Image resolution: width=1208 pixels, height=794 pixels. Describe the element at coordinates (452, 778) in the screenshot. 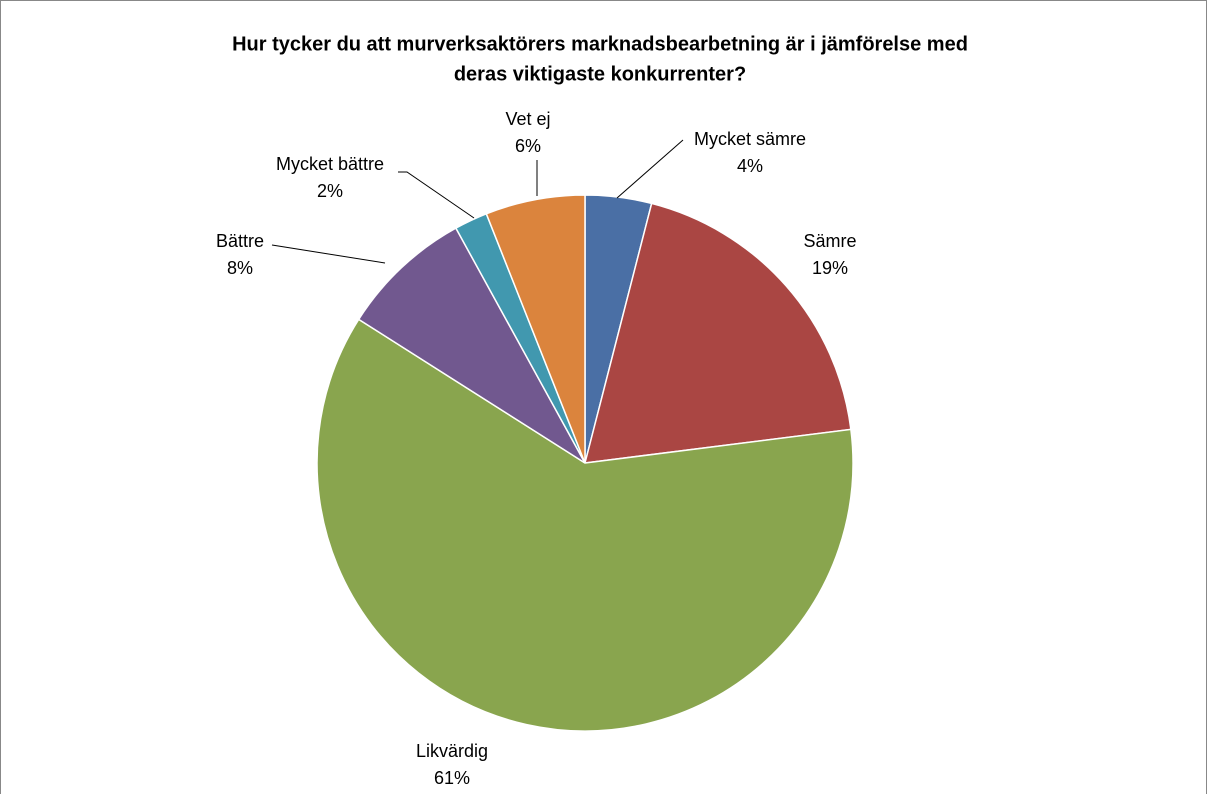

I see `slice-value-label: 61%` at that location.